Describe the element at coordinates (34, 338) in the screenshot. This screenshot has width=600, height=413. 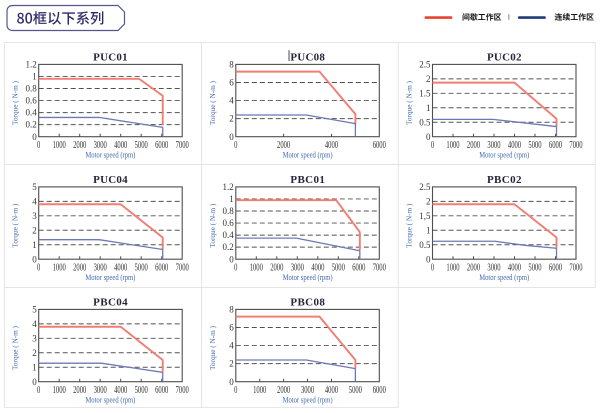
I see `svg-text: 3` at that location.